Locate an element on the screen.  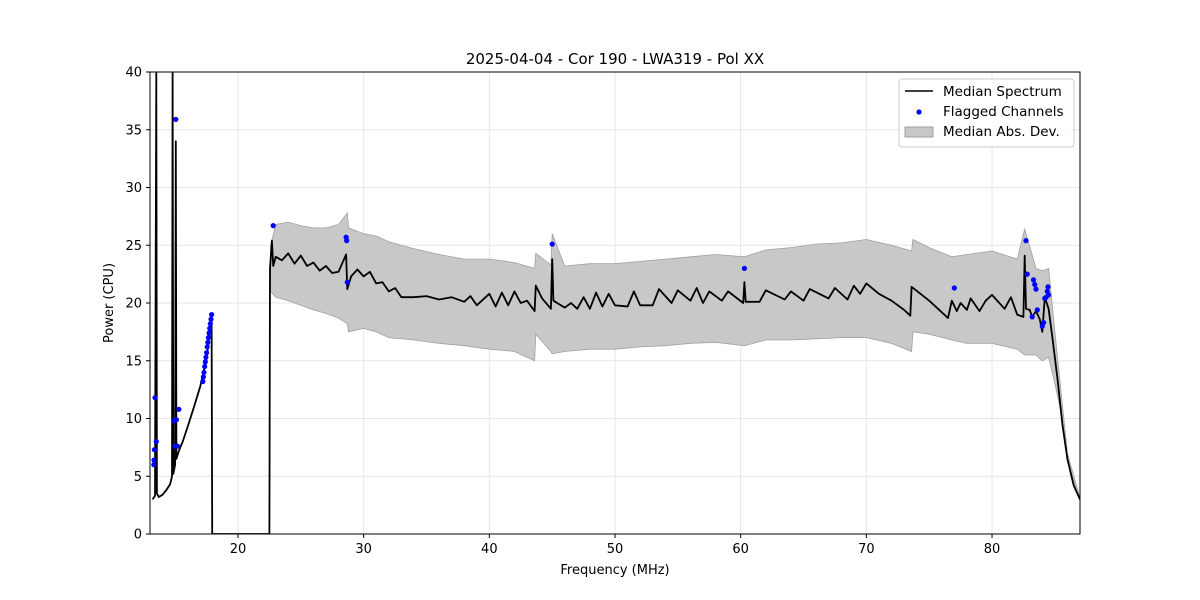
y-tick-label: 5 is located at coordinates (138, 477).